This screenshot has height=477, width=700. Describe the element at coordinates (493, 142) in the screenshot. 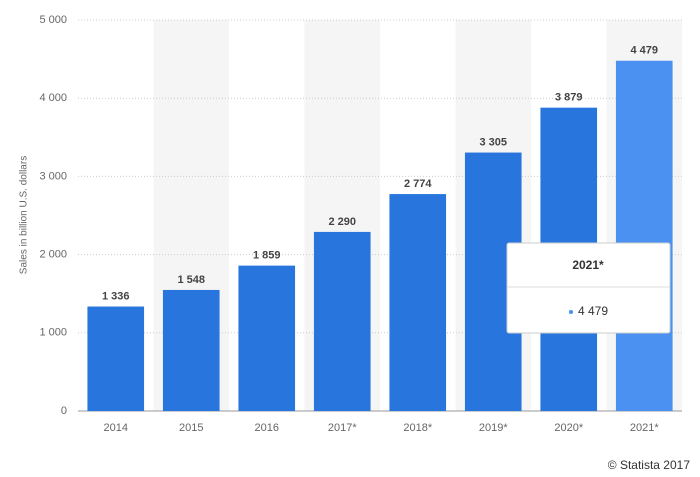

I see `value-label: 3 305` at that location.